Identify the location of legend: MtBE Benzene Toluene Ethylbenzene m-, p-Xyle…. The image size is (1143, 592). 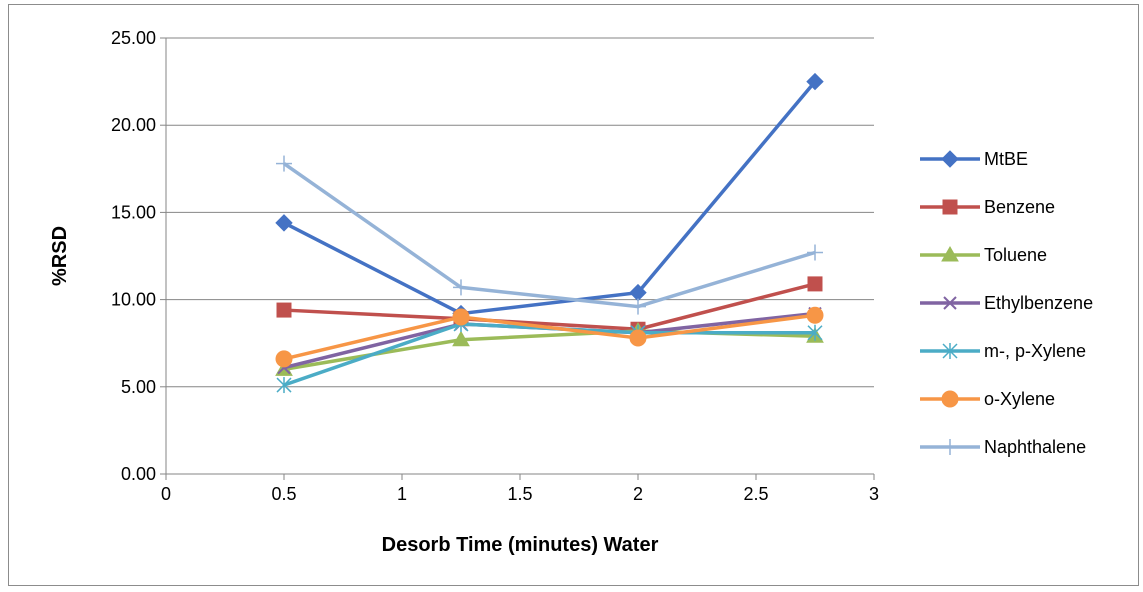
(1006, 303).